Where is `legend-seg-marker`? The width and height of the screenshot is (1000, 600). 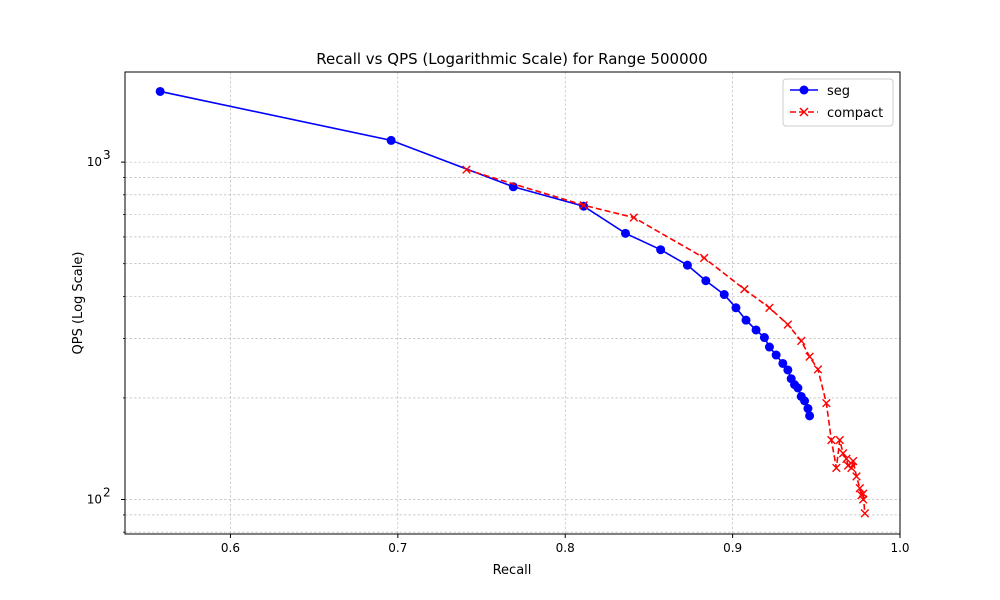
legend-seg-marker is located at coordinates (804, 90).